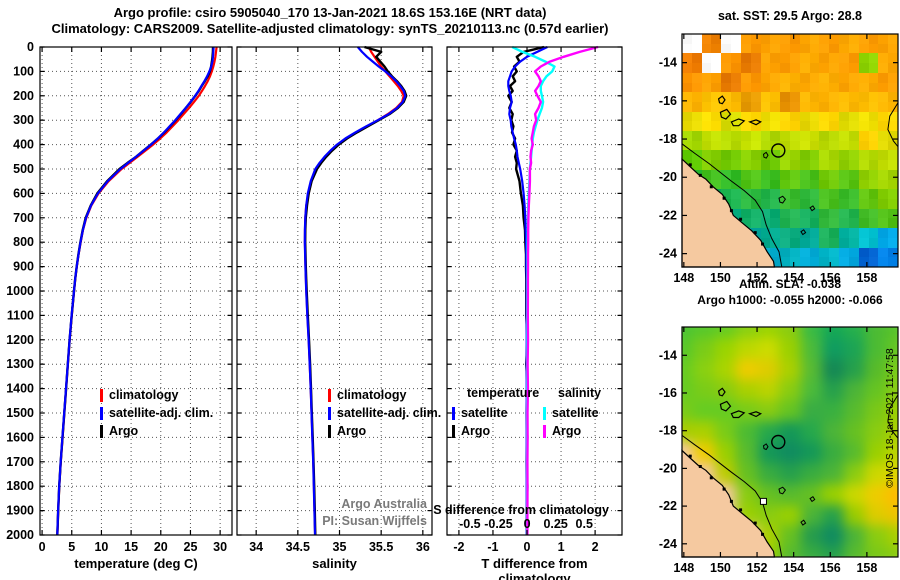 Image resolution: width=900 pixels, height=580 pixels. Describe the element at coordinates (348, 513) in the screenshot. I see `program-note: Argo Australia PI: Susan Wijffels` at that location.